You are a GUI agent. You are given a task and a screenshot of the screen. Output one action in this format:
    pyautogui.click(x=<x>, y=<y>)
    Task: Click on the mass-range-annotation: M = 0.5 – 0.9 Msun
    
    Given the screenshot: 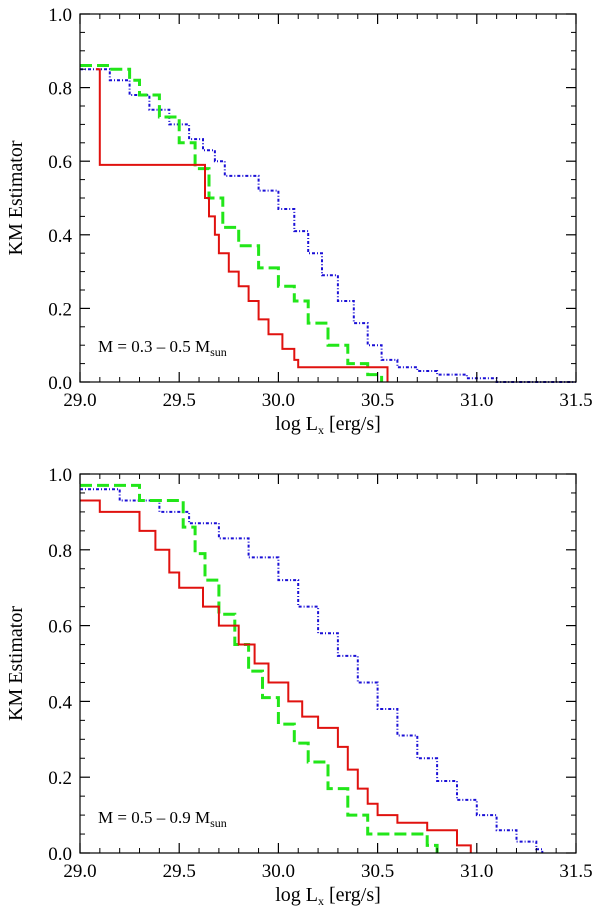 What is the action you would take?
    pyautogui.click(x=162, y=819)
    